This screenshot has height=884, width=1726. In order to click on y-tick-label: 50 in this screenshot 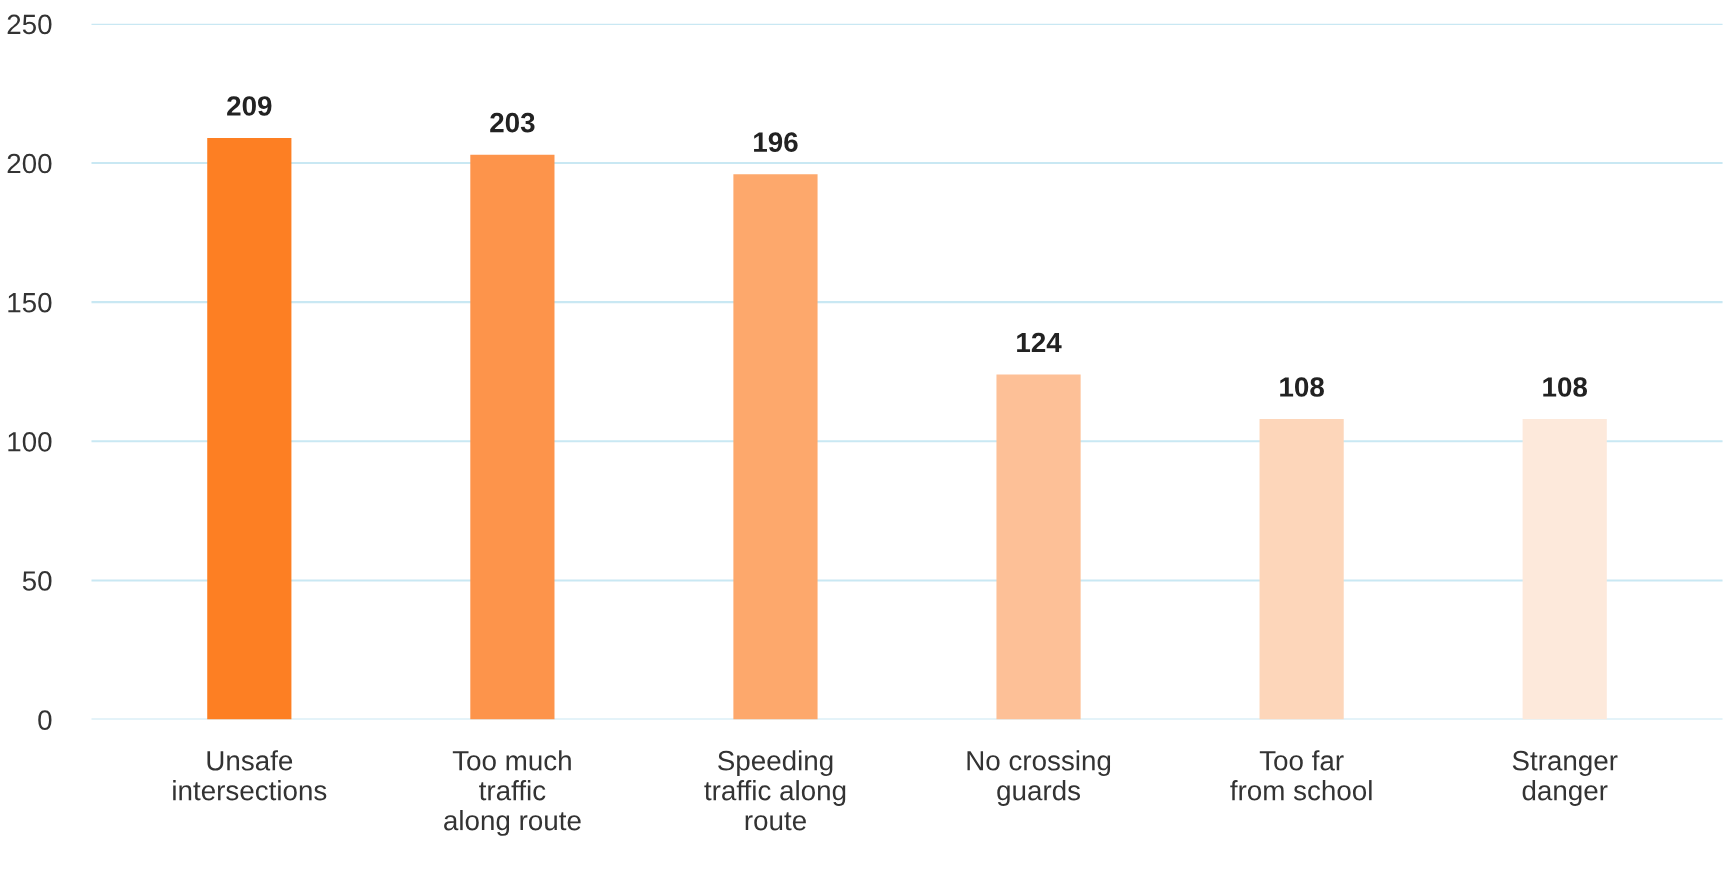, I will do `click(37, 581)`.